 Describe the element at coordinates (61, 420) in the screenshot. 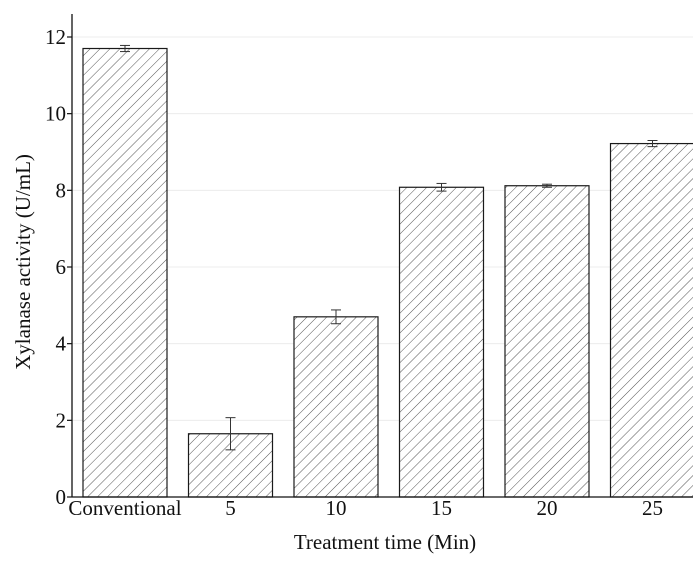

I see `y-tick-label-2: 2` at that location.